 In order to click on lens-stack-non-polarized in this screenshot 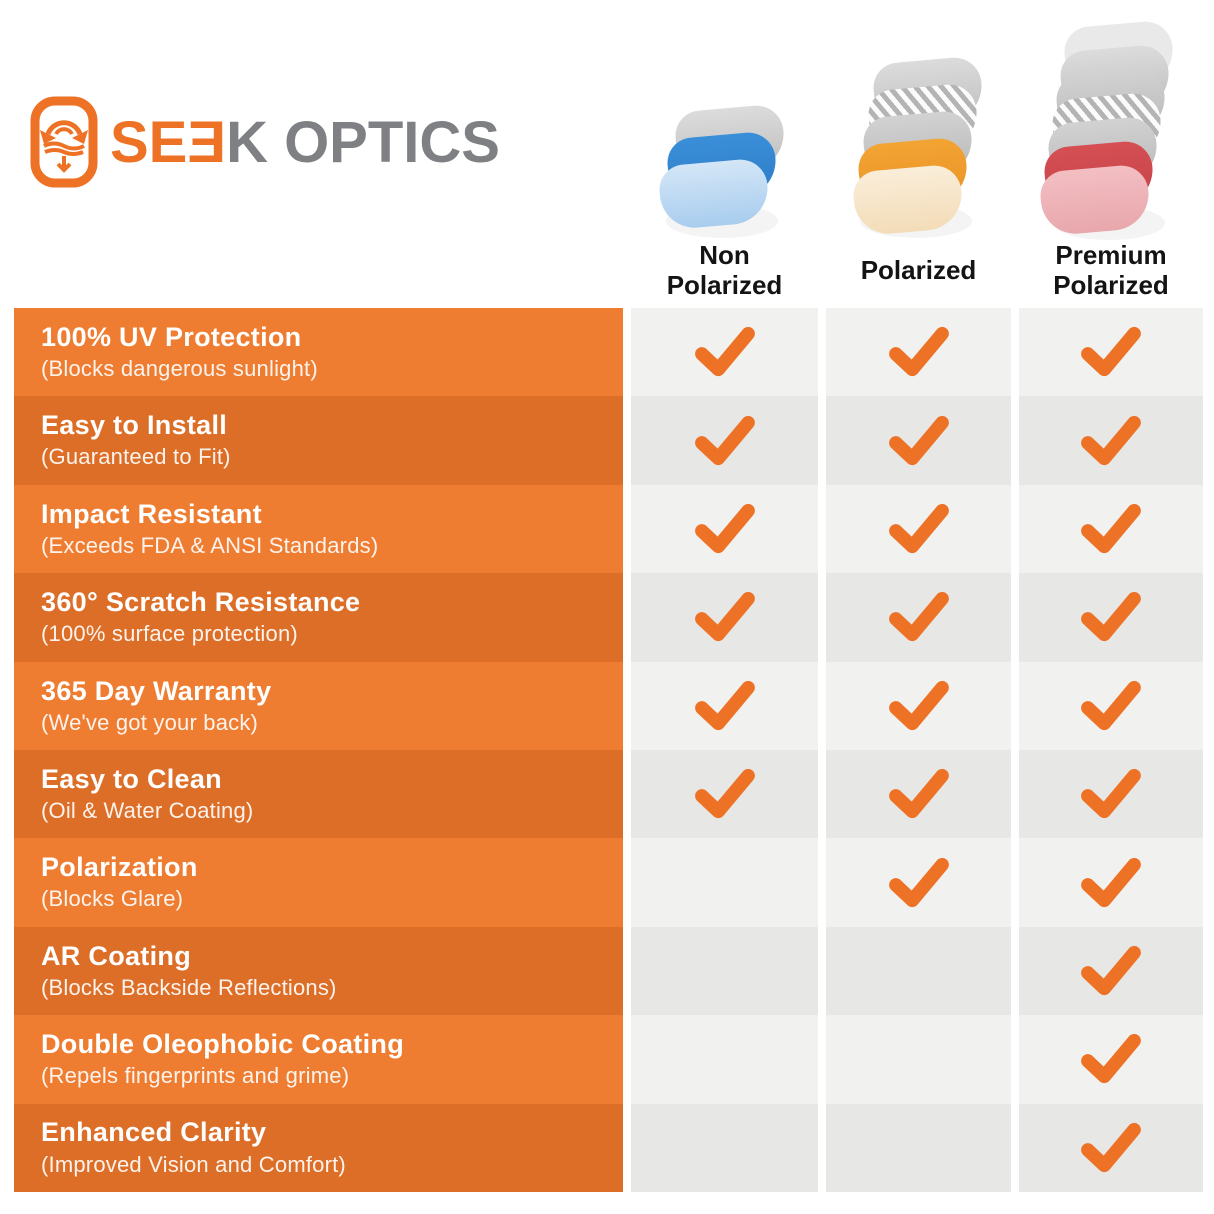, I will do `click(723, 170)`.